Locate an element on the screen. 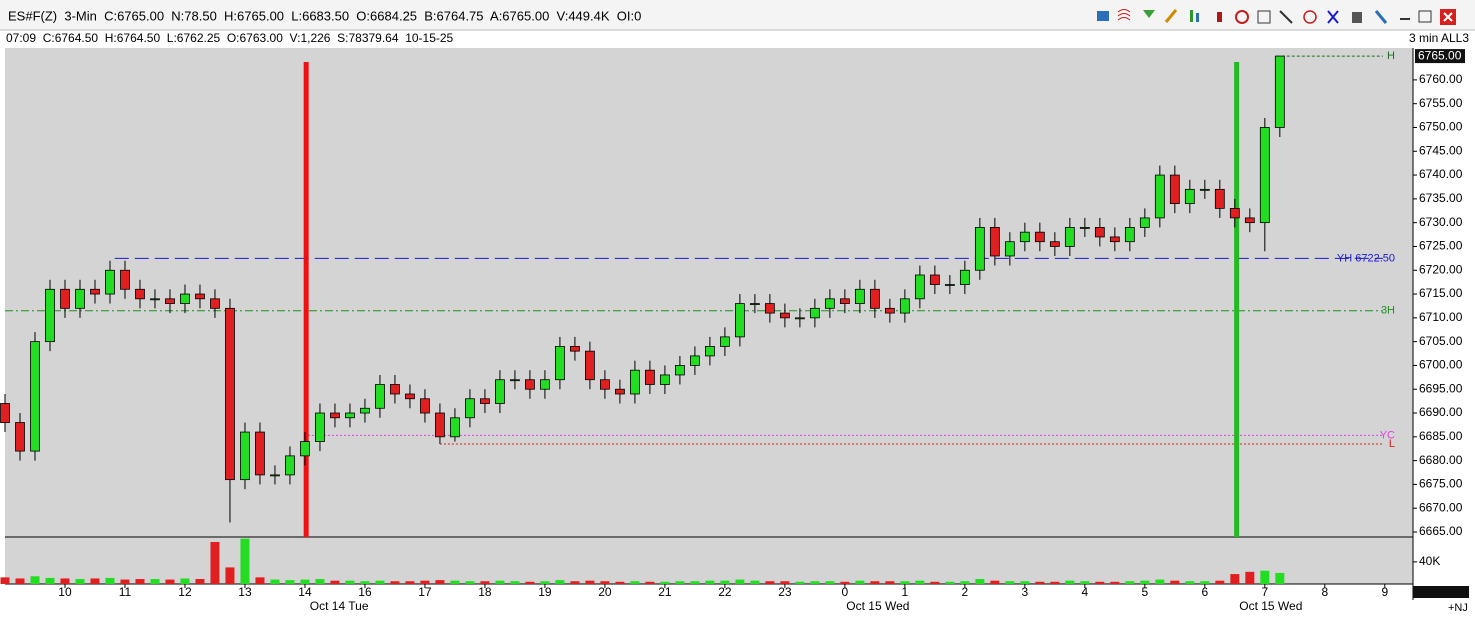 The height and width of the screenshot is (622, 1475). y-tick-label: 6725.00 is located at coordinates (1441, 246).